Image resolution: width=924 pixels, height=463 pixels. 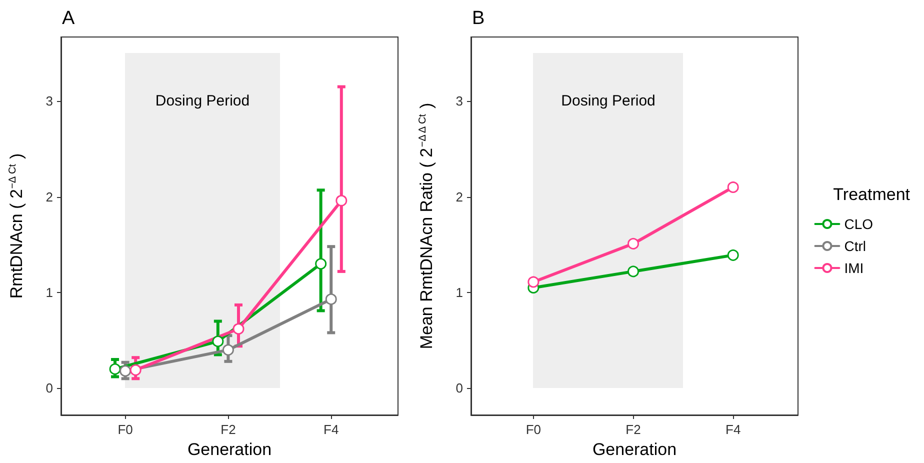 I want to click on legend-label: IMI, so click(x=854, y=268).